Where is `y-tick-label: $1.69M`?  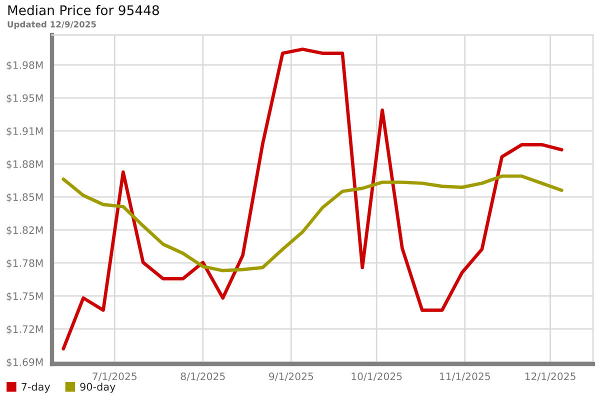
y-tick-label: $1.69M is located at coordinates (24, 363).